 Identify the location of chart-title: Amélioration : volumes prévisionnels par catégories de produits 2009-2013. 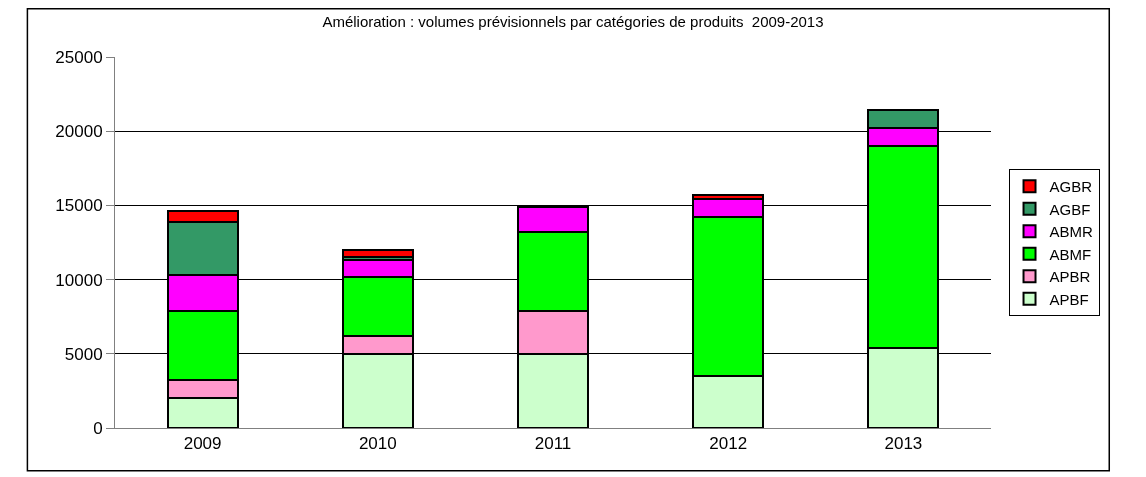
(573, 21).